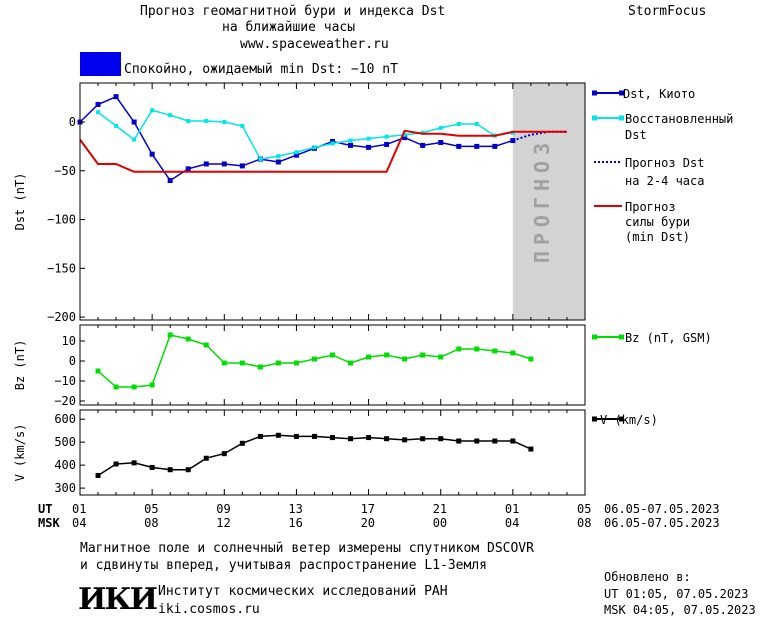 The width and height of the screenshot is (760, 620). Describe the element at coordinates (512, 509) in the screenshot. I see `ut-tick-label: 01` at that location.